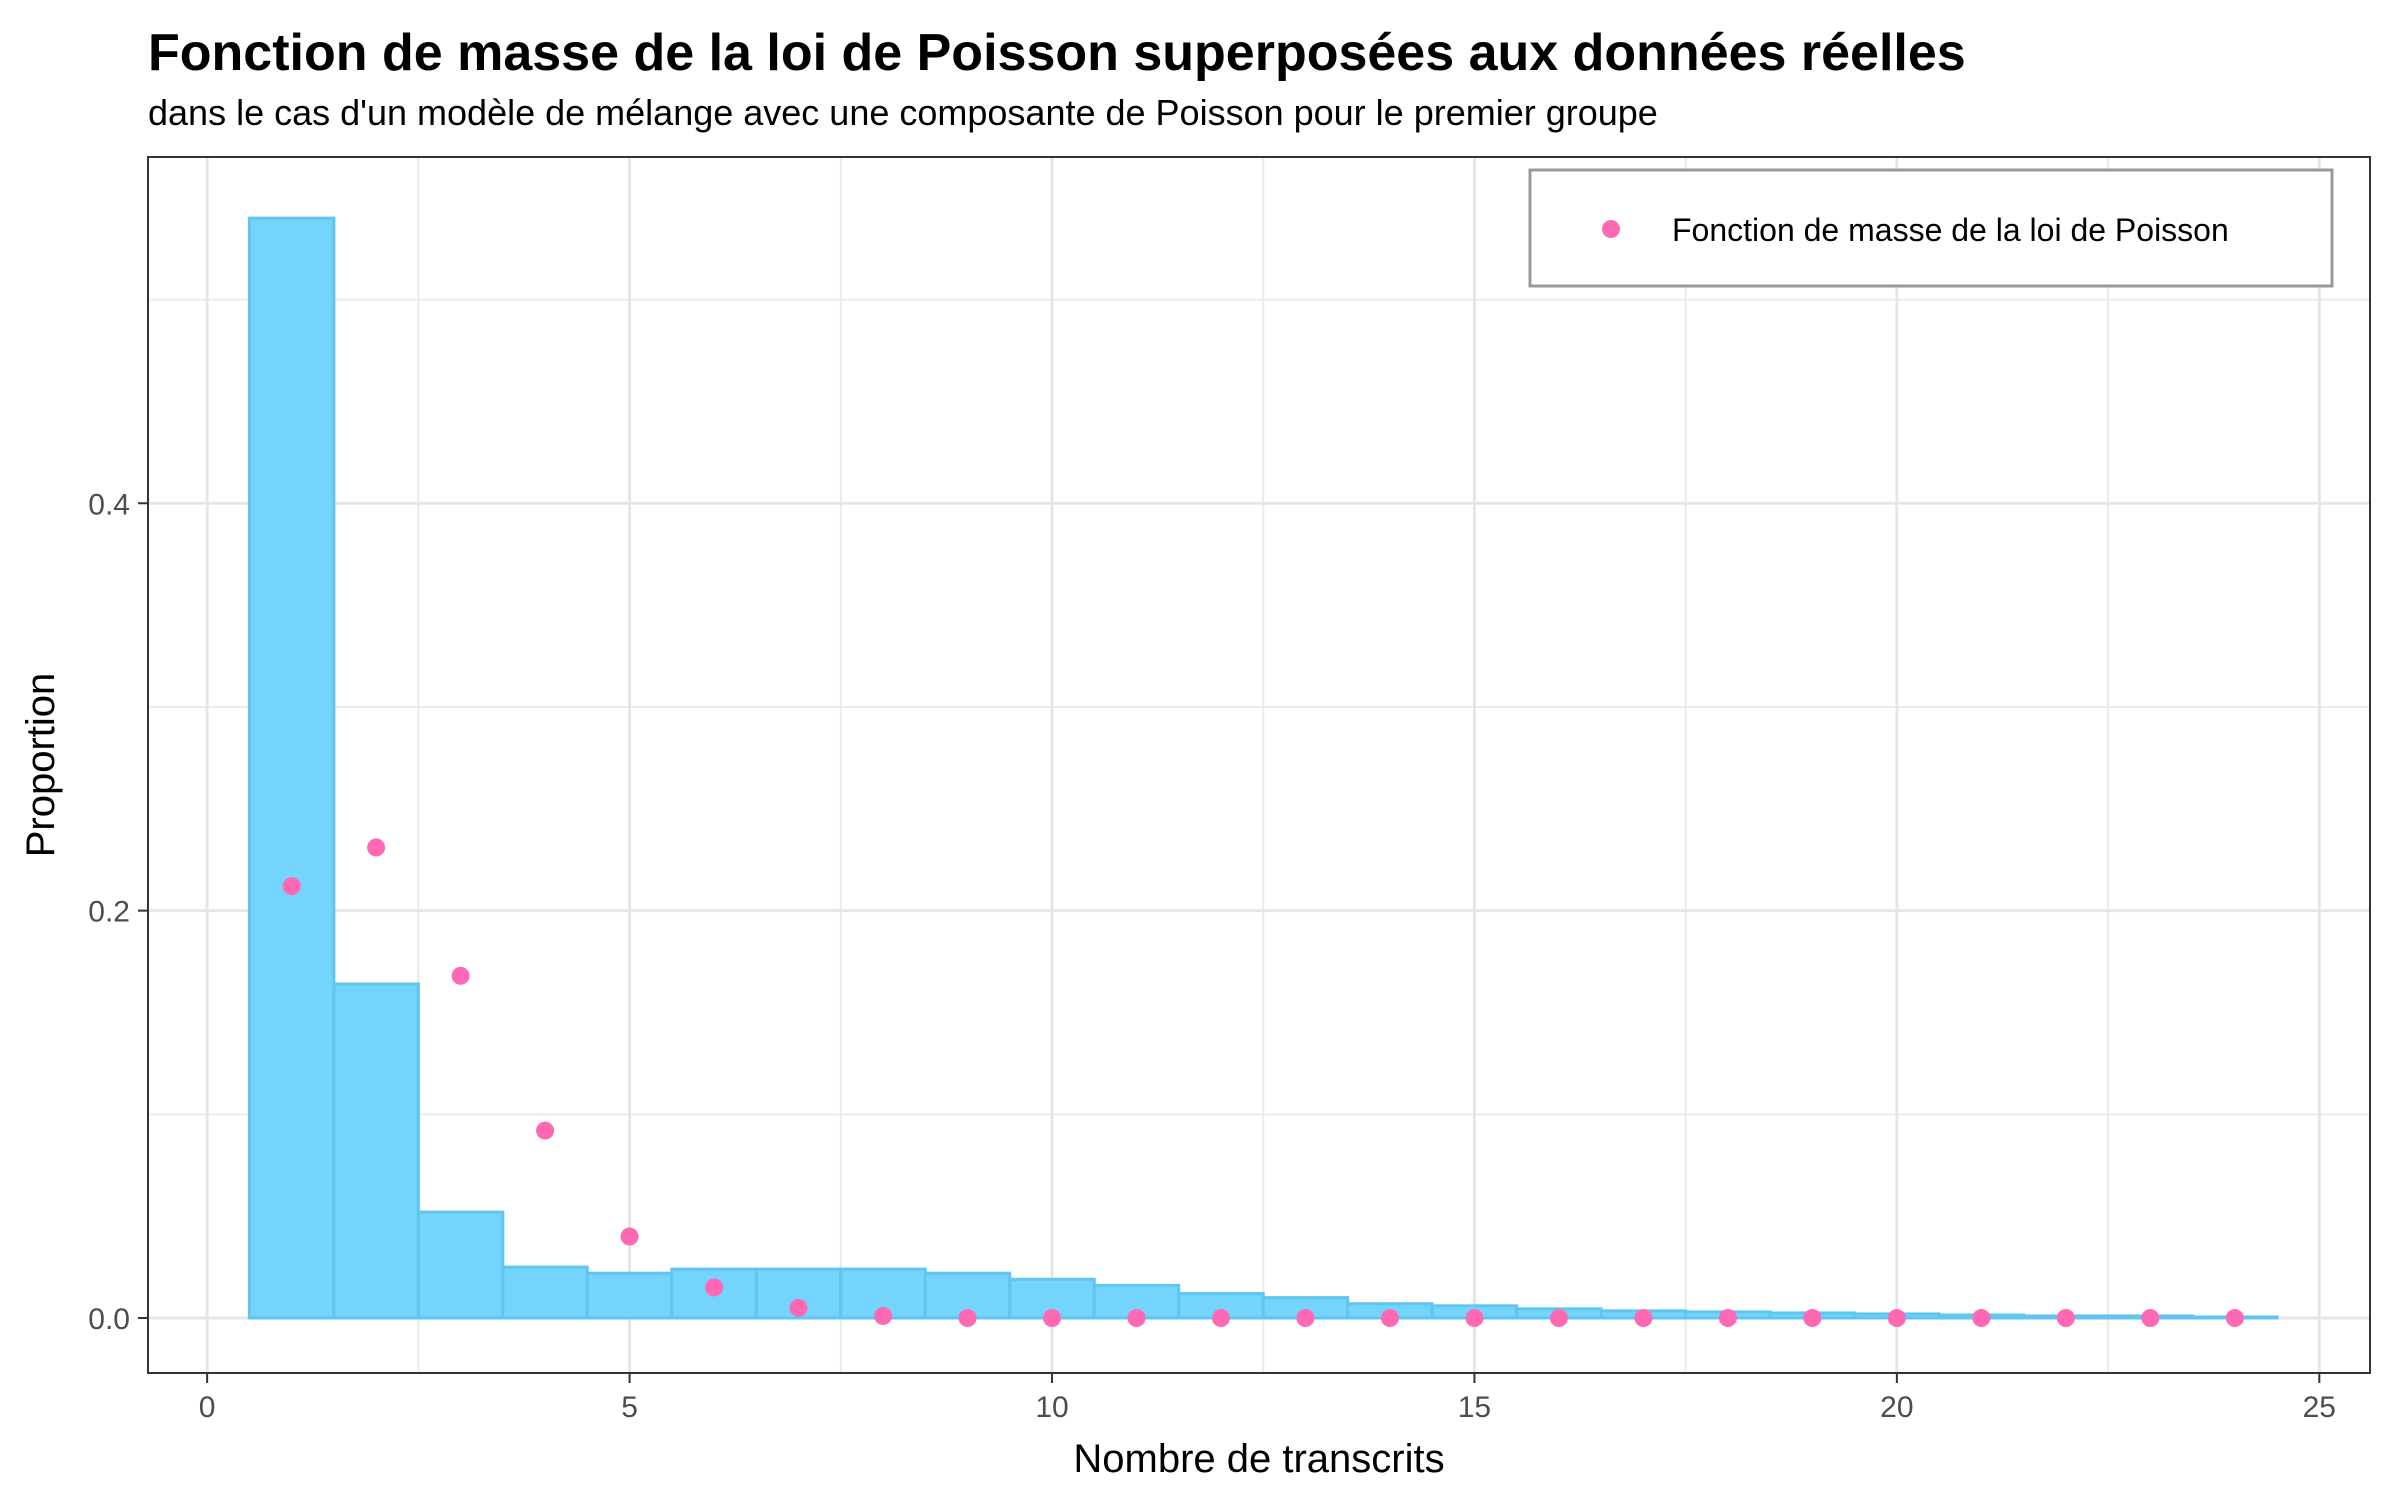 The image size is (2400, 1500). I want to click on x-axis-title: Nombre de transcrits, so click(1258, 1459).